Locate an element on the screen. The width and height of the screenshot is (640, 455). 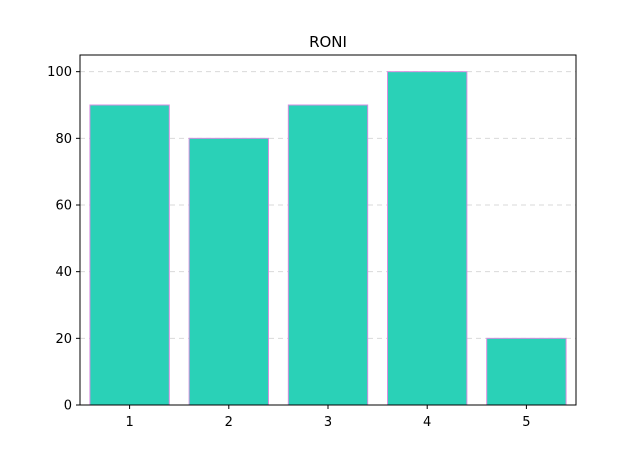
x-tick-label-1: 1 is located at coordinates (129, 422).